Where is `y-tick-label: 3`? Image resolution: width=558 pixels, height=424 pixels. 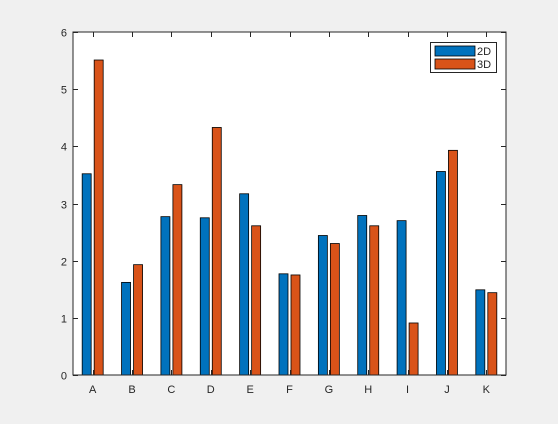 y-tick-label: 3 is located at coordinates (64, 206).